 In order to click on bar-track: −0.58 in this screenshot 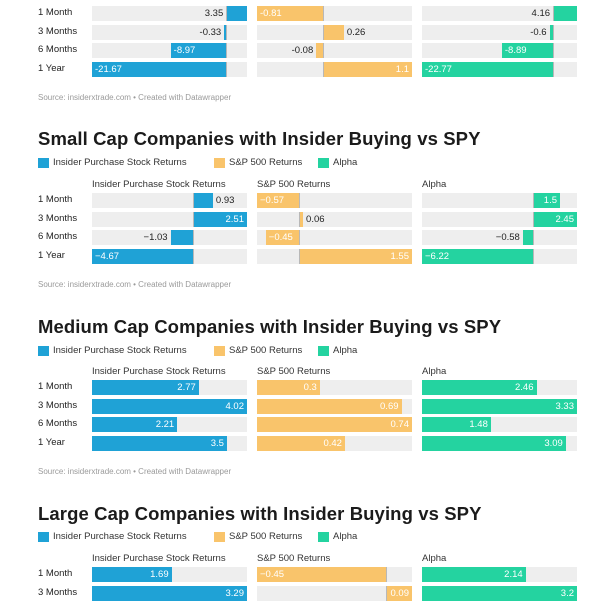, I will do `click(499, 238)`.